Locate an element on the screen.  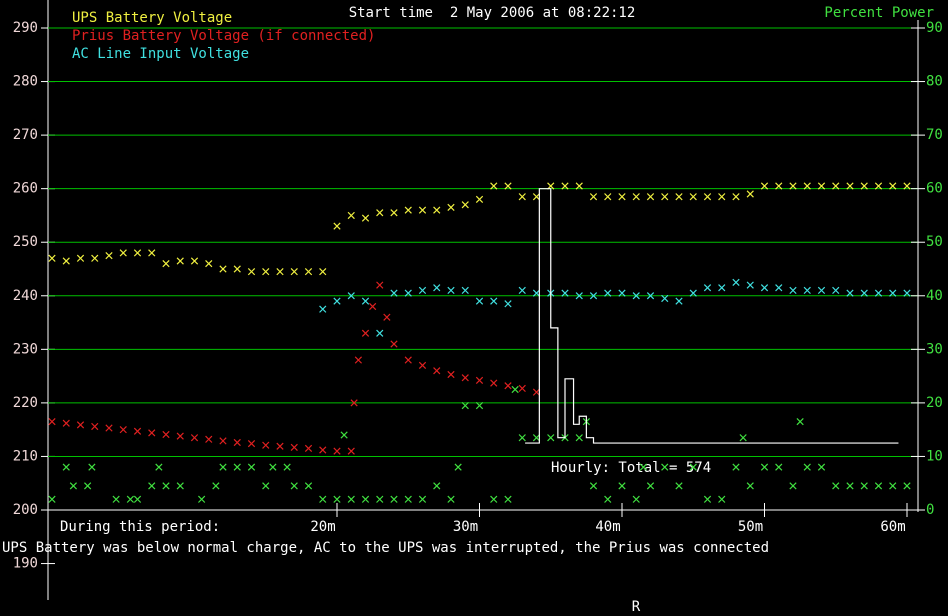
x-tick-label: 50m is located at coordinates (750, 527).